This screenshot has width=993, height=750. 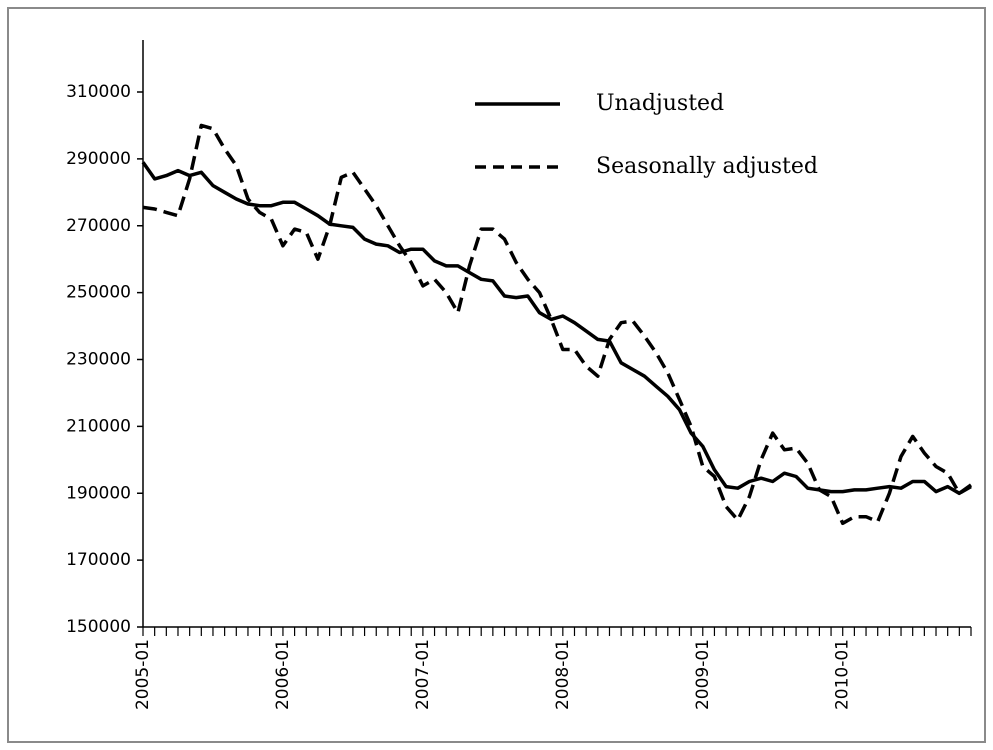 I want to click on x-tick-label: 2008-01, so click(x=563, y=674).